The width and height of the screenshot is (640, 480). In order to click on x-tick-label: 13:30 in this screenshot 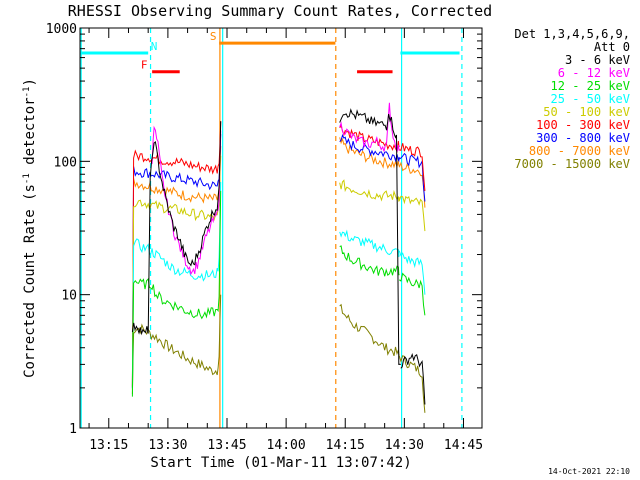, I will do `click(167, 445)`.